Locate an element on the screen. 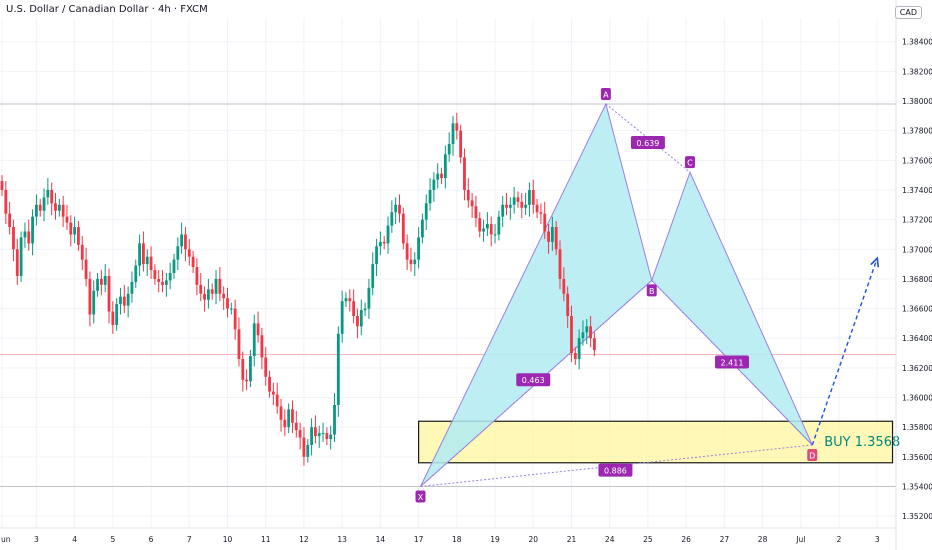 The width and height of the screenshot is (932, 550). time-tick-label: 13 is located at coordinates (342, 539).